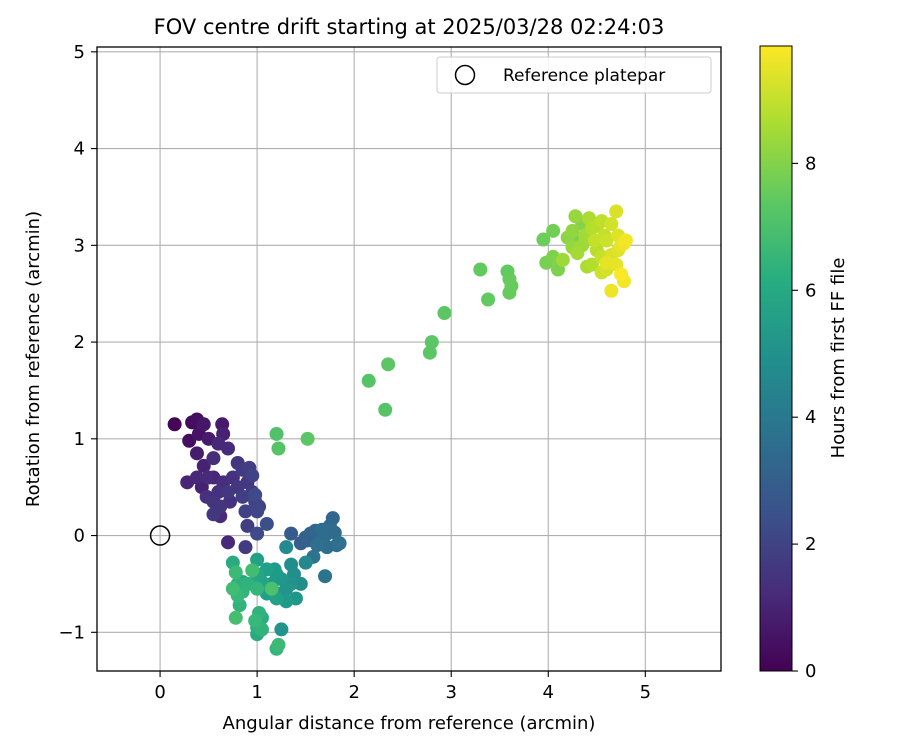 This screenshot has width=900, height=750. Describe the element at coordinates (548, 692) in the screenshot. I see `x-tick-label: 4` at that location.